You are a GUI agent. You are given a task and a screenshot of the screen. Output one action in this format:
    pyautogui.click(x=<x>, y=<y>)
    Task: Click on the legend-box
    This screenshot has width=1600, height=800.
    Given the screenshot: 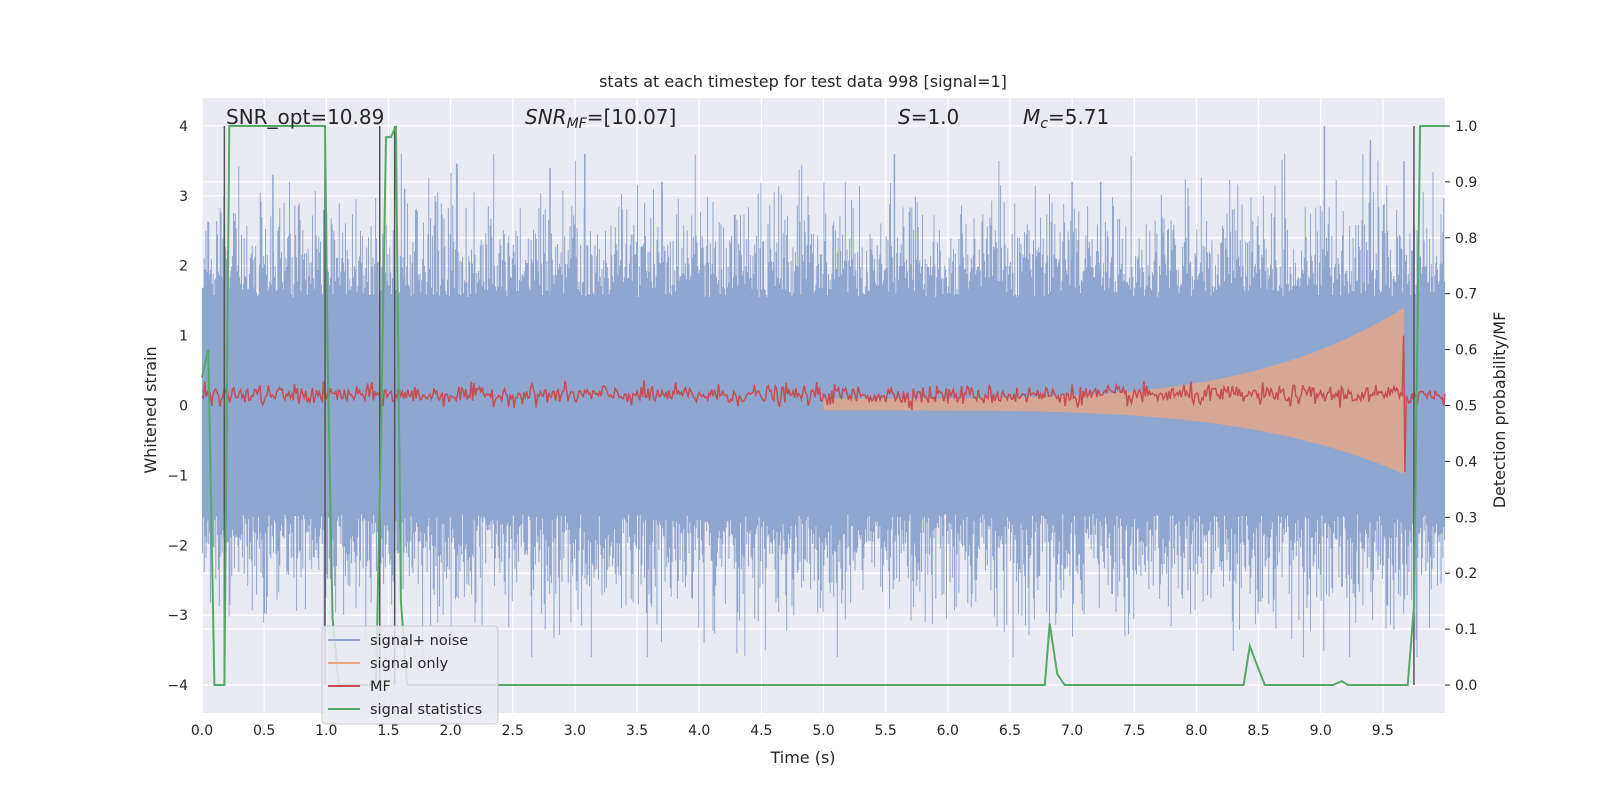 What is the action you would take?
    pyautogui.click(x=410, y=675)
    